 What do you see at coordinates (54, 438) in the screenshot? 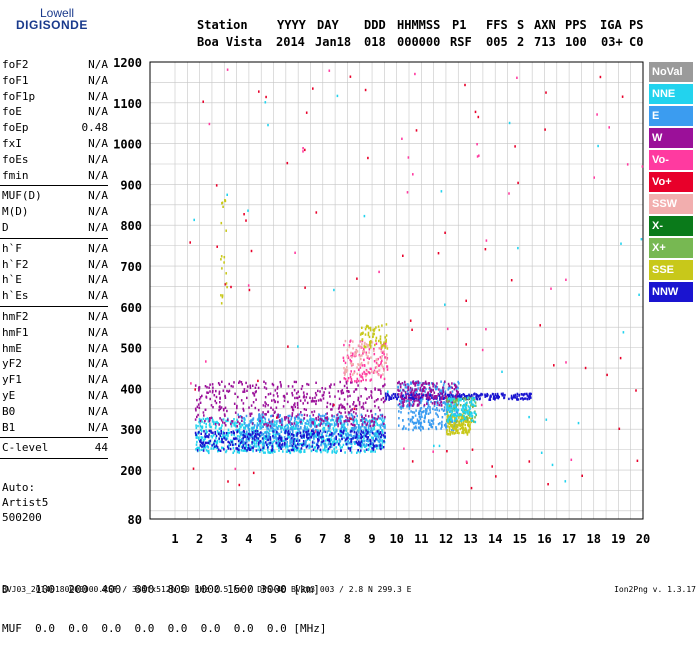
I see `param-separator` at bounding box center [54, 438].